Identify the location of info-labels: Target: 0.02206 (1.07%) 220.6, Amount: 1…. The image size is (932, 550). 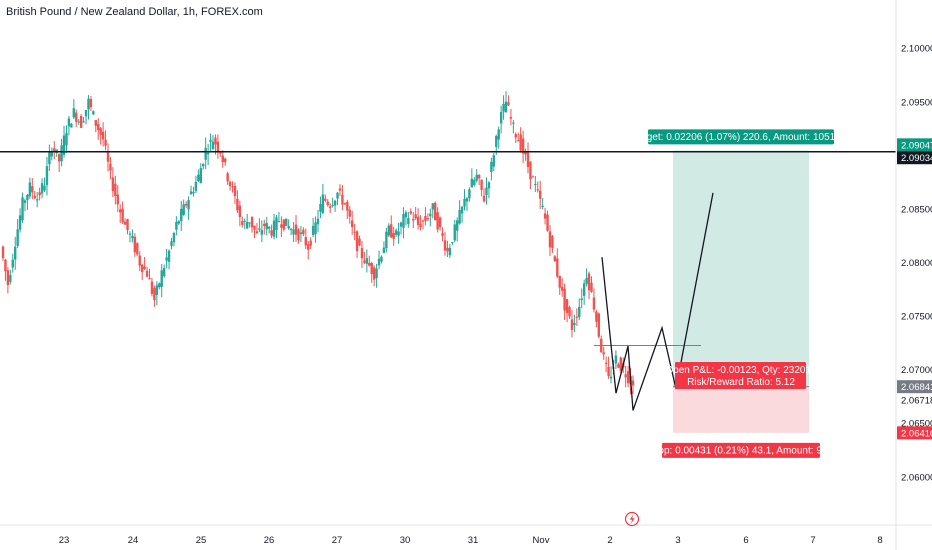
(741, 293).